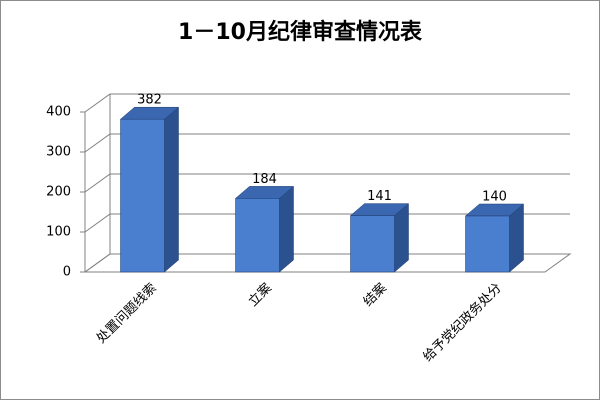 The width and height of the screenshot is (600, 404). Describe the element at coordinates (149, 100) in the screenshot. I see `value-label: 382` at that location.